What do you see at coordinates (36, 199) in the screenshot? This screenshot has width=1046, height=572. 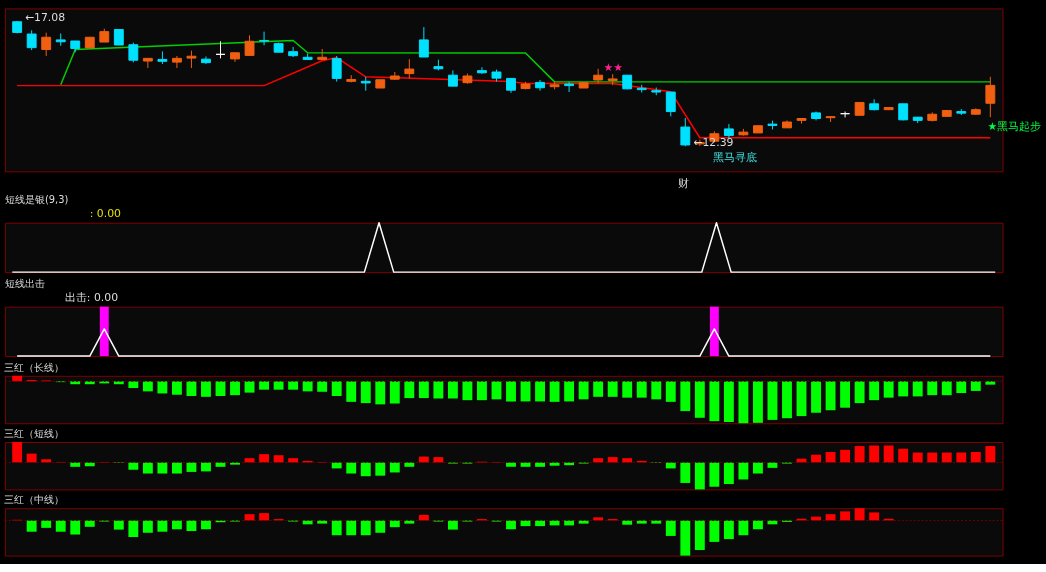 I see `chart-title: 短线是银(9,3)` at bounding box center [36, 199].